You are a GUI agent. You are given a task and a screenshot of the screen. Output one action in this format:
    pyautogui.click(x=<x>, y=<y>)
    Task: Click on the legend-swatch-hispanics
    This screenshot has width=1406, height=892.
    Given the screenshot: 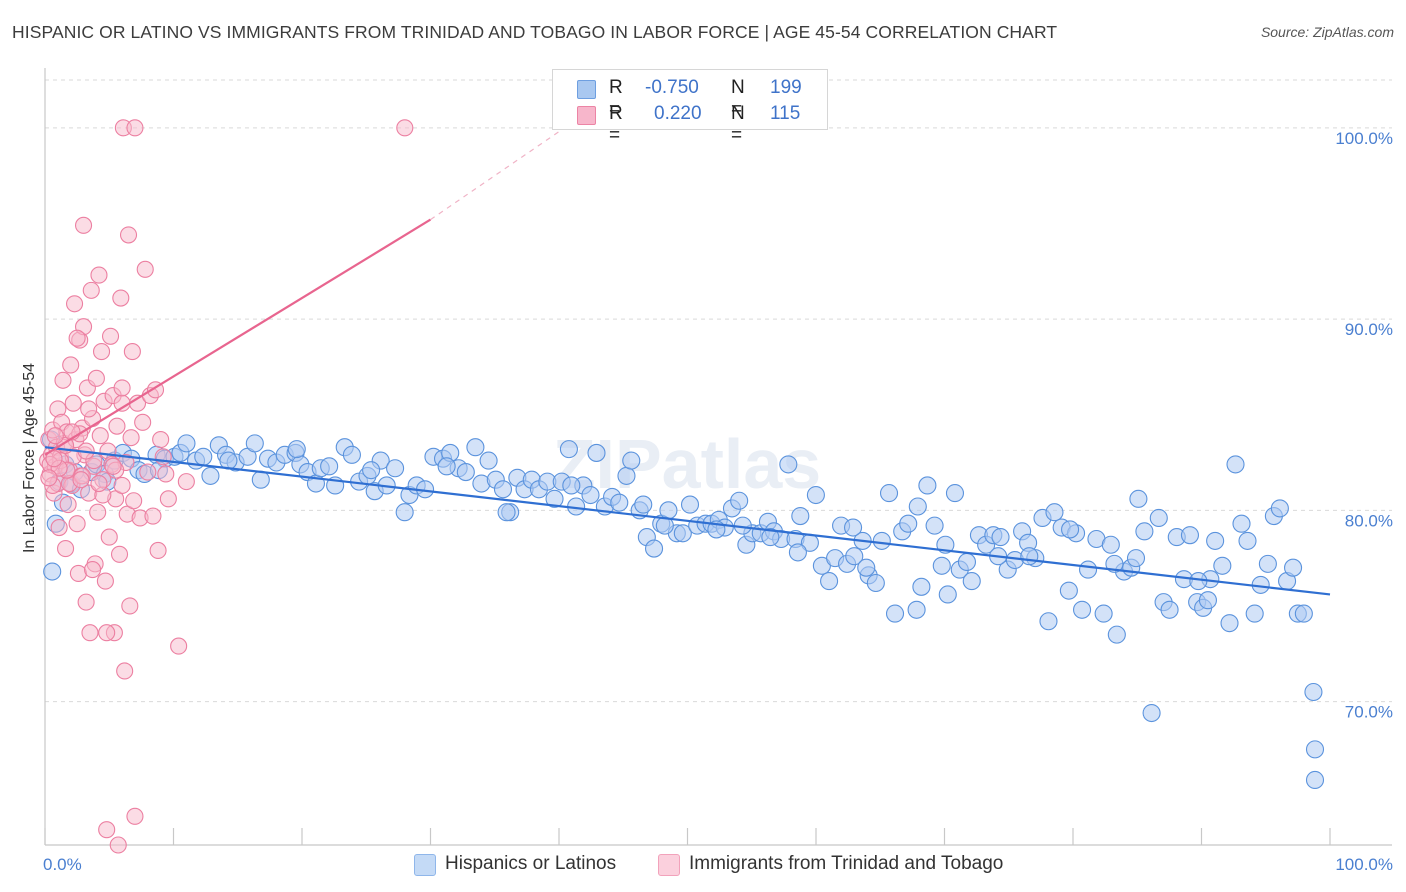 What is the action you would take?
    pyautogui.click(x=425, y=865)
    